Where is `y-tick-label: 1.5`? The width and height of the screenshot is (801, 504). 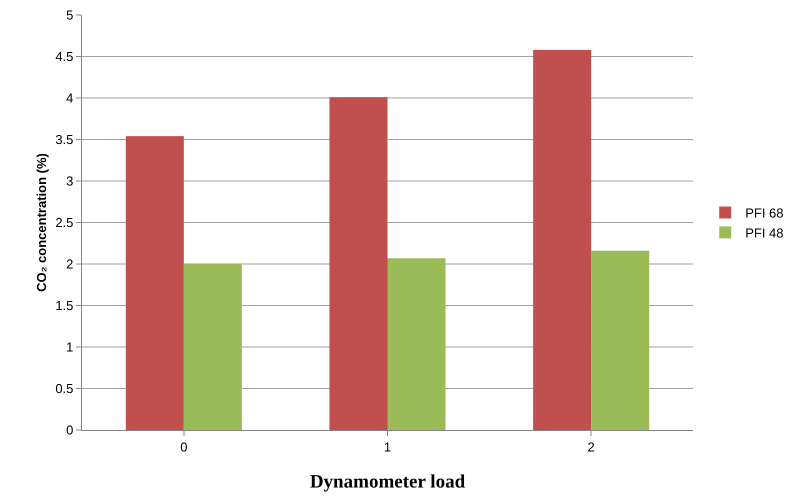 y-tick-label: 1.5 is located at coordinates (64, 306).